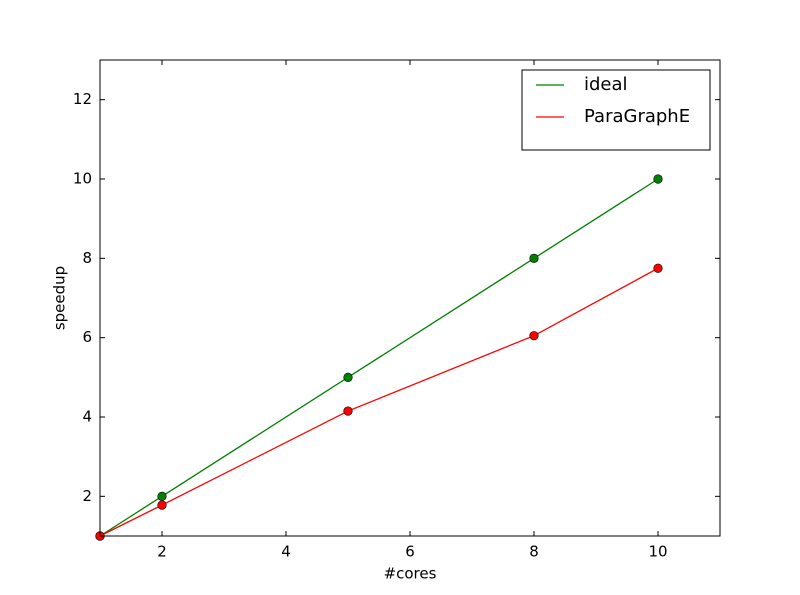 The height and width of the screenshot is (595, 800). I want to click on legend-label: ideal, so click(606, 84).